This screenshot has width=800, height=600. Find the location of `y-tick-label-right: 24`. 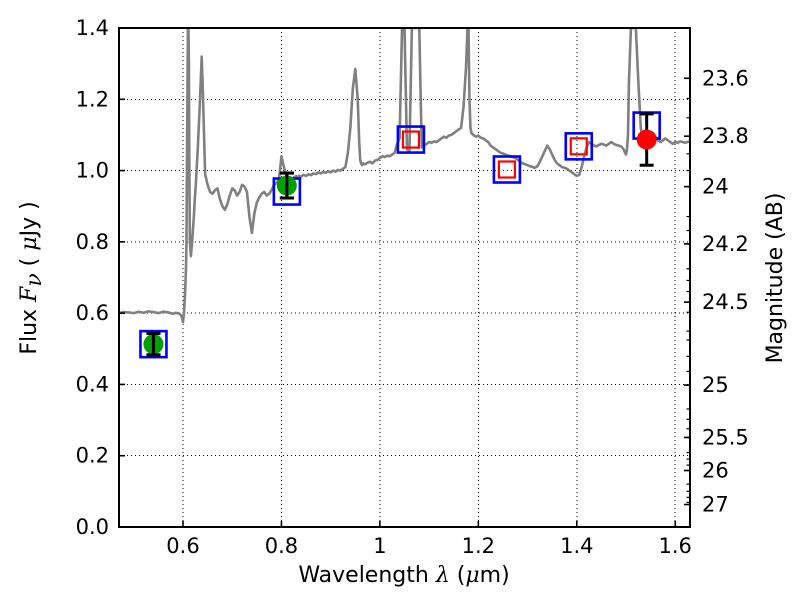

y-tick-label-right: 24 is located at coordinates (715, 187).